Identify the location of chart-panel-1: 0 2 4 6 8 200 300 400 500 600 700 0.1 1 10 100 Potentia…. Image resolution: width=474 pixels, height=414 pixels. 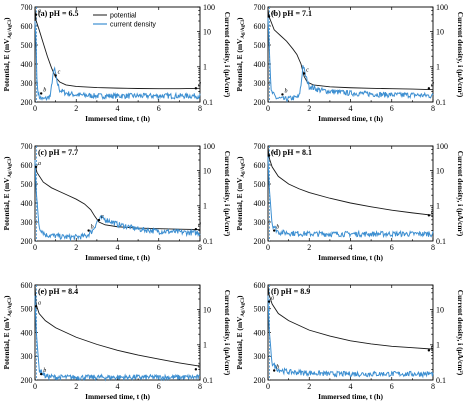
(350, 63).